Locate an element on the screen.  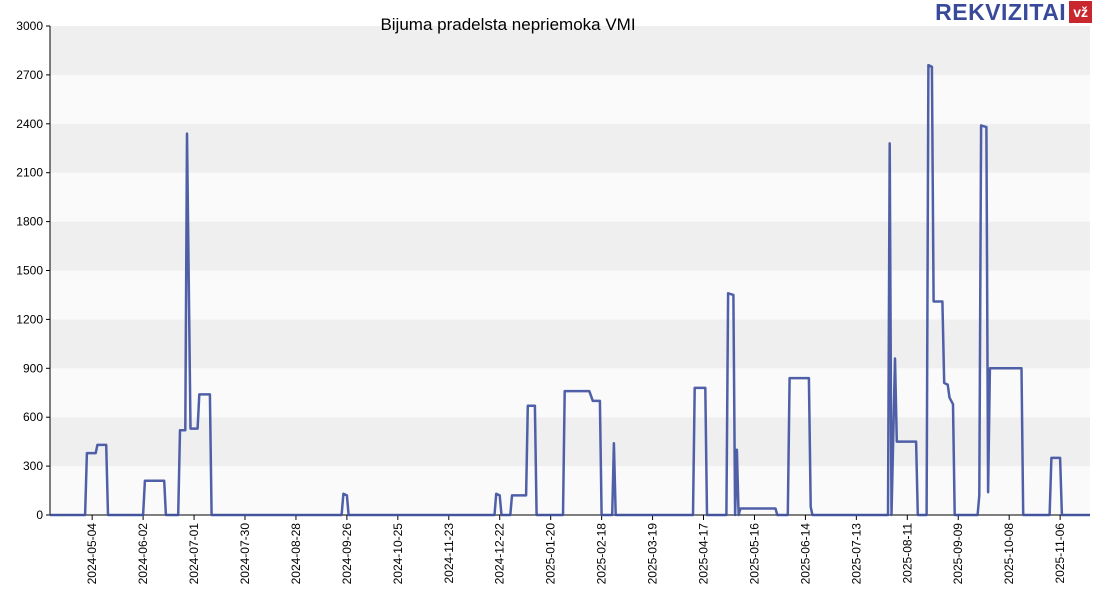
y-axis-ticks: 0 300 600 900 1200 1500 1800 2100 2400 2700 3000 is located at coordinates (33, 270).